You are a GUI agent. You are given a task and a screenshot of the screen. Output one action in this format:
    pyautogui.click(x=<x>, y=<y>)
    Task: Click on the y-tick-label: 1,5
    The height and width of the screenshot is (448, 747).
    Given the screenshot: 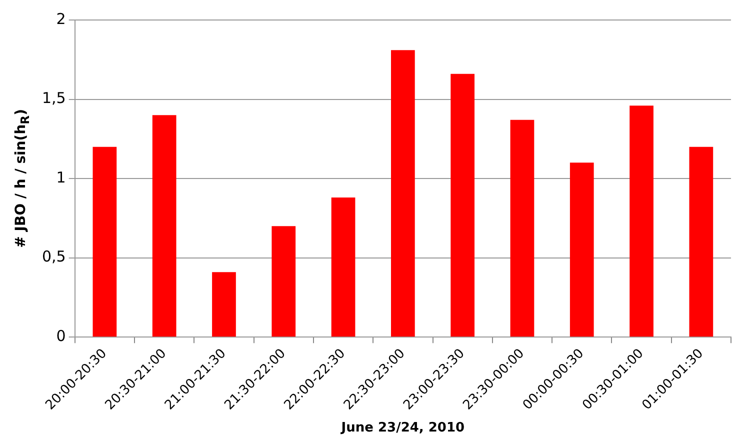 What is the action you would take?
    pyautogui.click(x=54, y=98)
    